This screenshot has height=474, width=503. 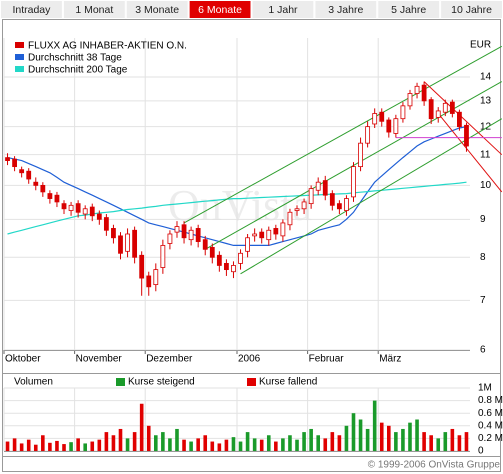 What do you see at coordinates (434, 465) in the screenshot?
I see `copyright: © 1999-2006 OnVista Gruppe` at bounding box center [434, 465].